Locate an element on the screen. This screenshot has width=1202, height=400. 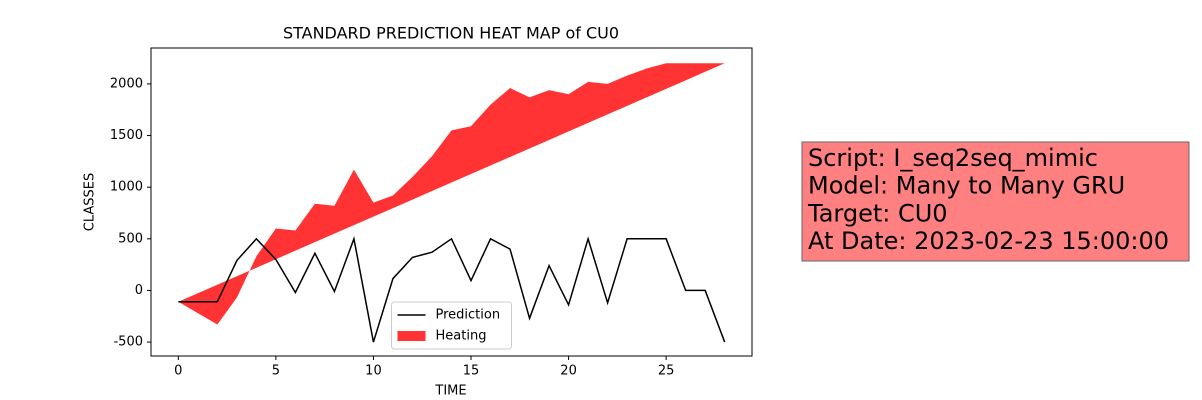
legend-label: Prediction is located at coordinates (468, 315).